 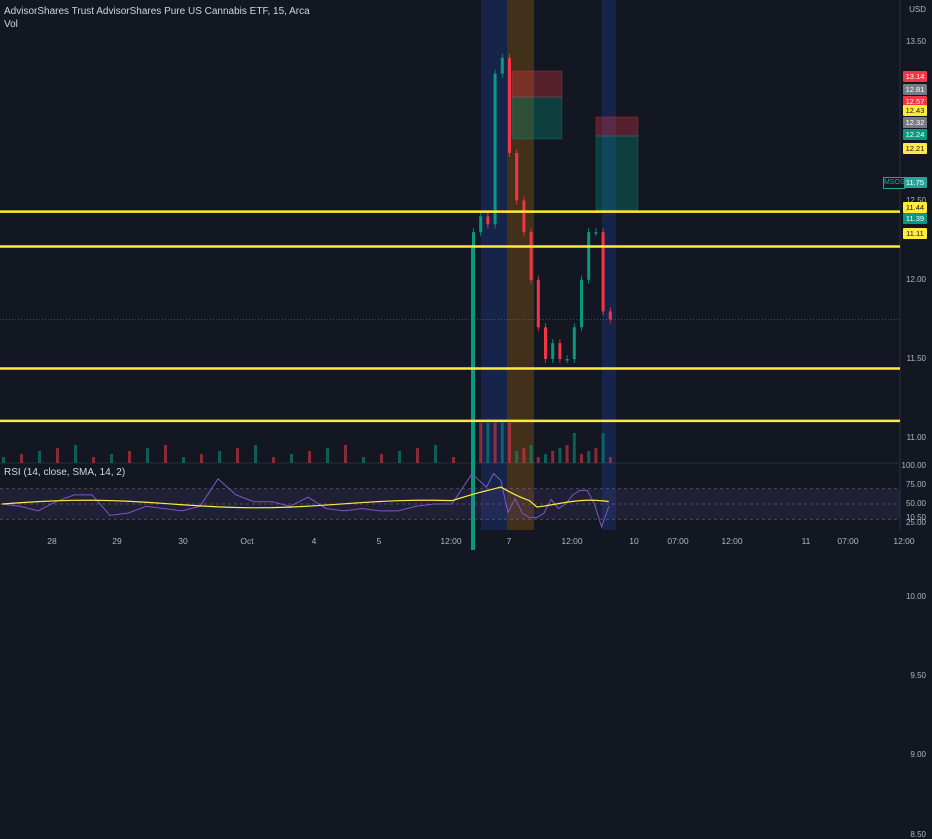 I want to click on price-axis-label: 12.00, so click(x=915, y=279).